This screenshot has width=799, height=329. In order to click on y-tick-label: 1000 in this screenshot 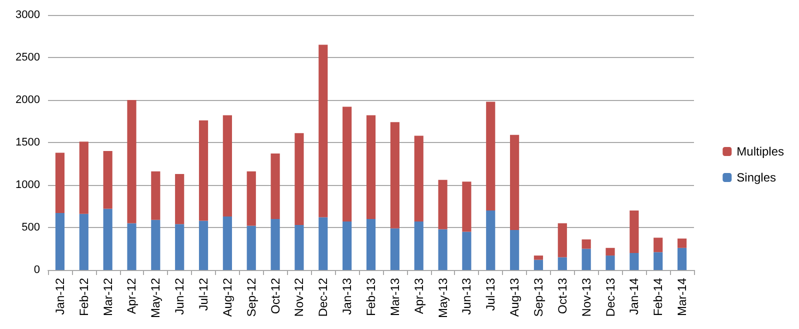, I will do `click(28, 185)`.